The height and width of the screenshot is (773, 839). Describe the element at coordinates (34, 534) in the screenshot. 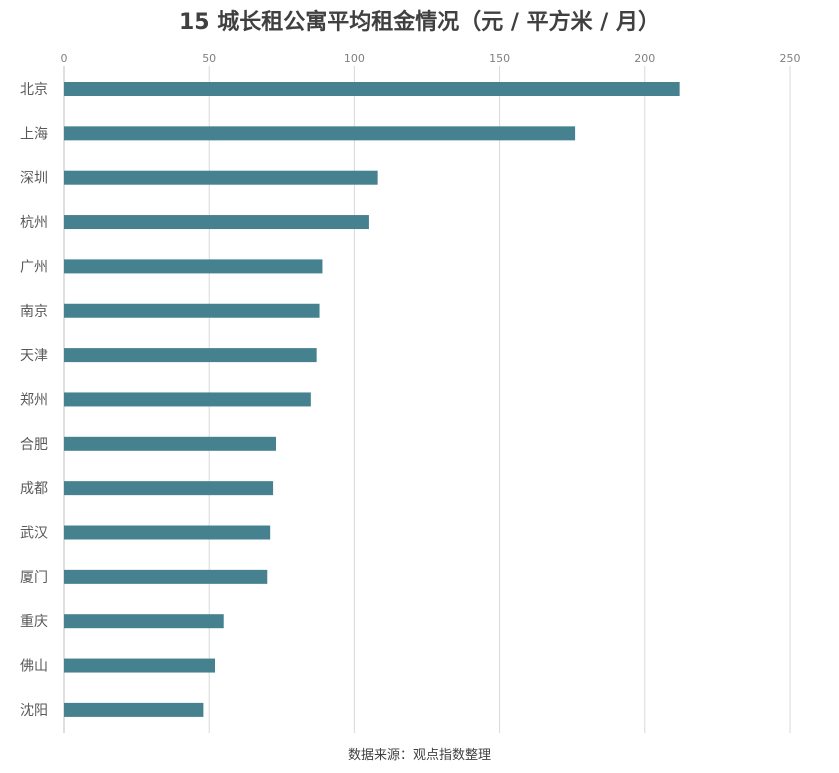

I see `category-label: 武汉` at that location.